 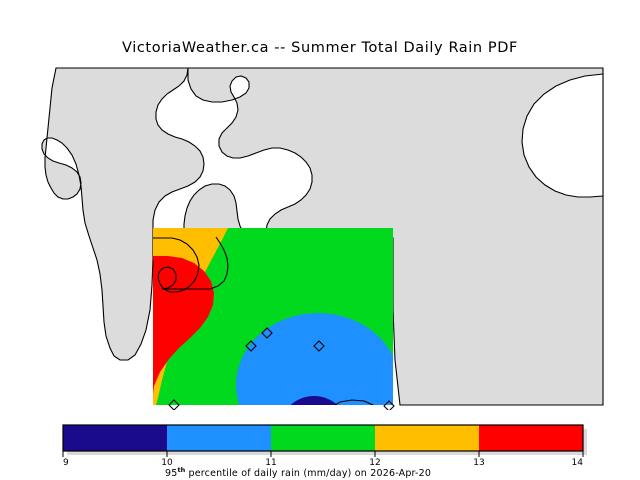 I want to click on colorbar-frame, so click(x=323, y=438).